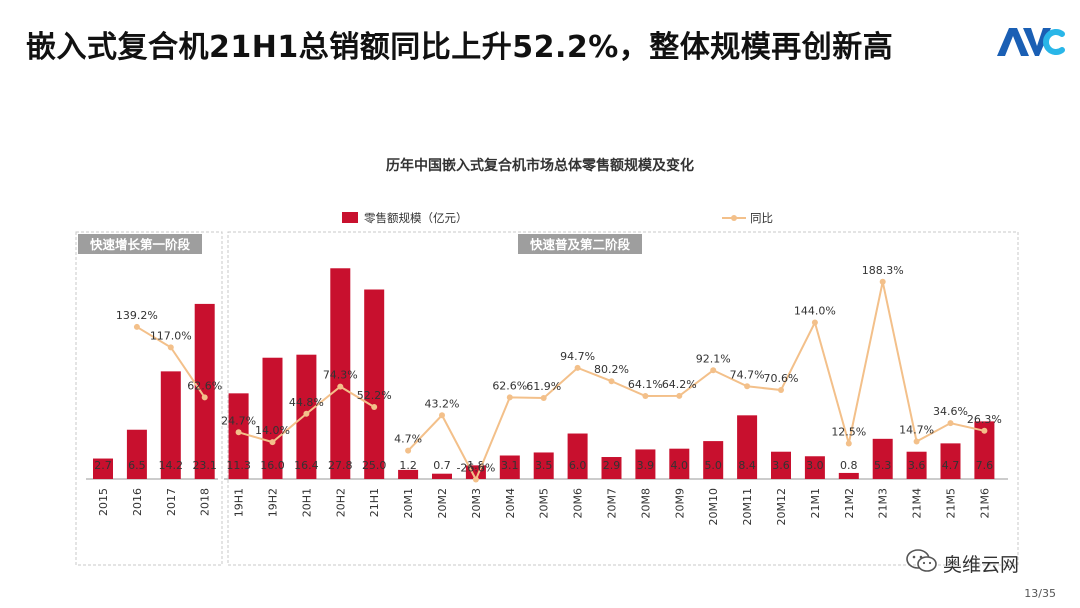  I want to click on bar-value-label: 2.9, so click(612, 465).